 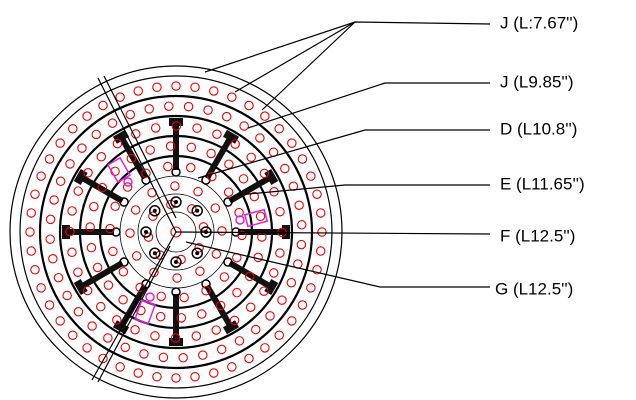 I want to click on label: J (L9.85''), so click(x=537, y=81).